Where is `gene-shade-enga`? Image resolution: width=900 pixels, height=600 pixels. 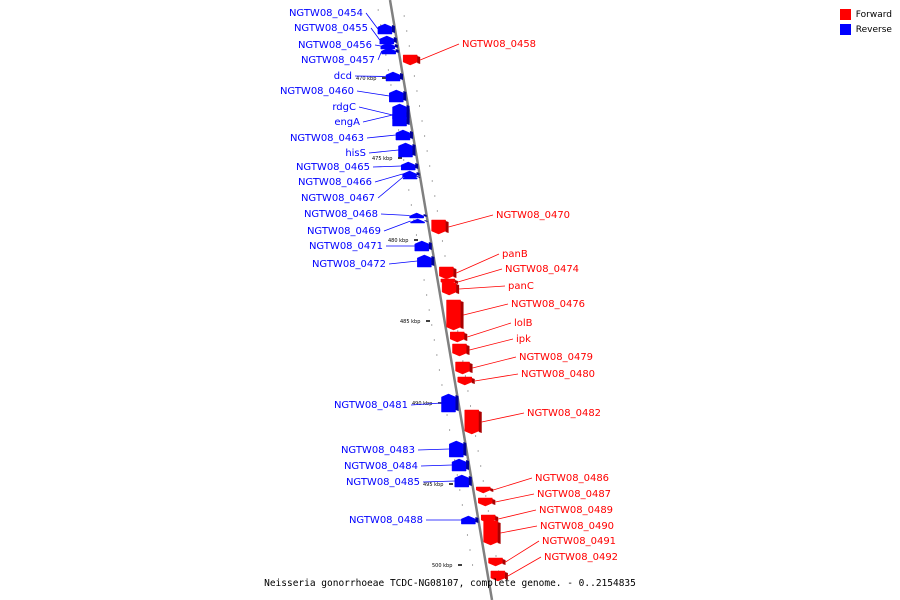
gene-shade-enga is located at coordinates (408, 115).